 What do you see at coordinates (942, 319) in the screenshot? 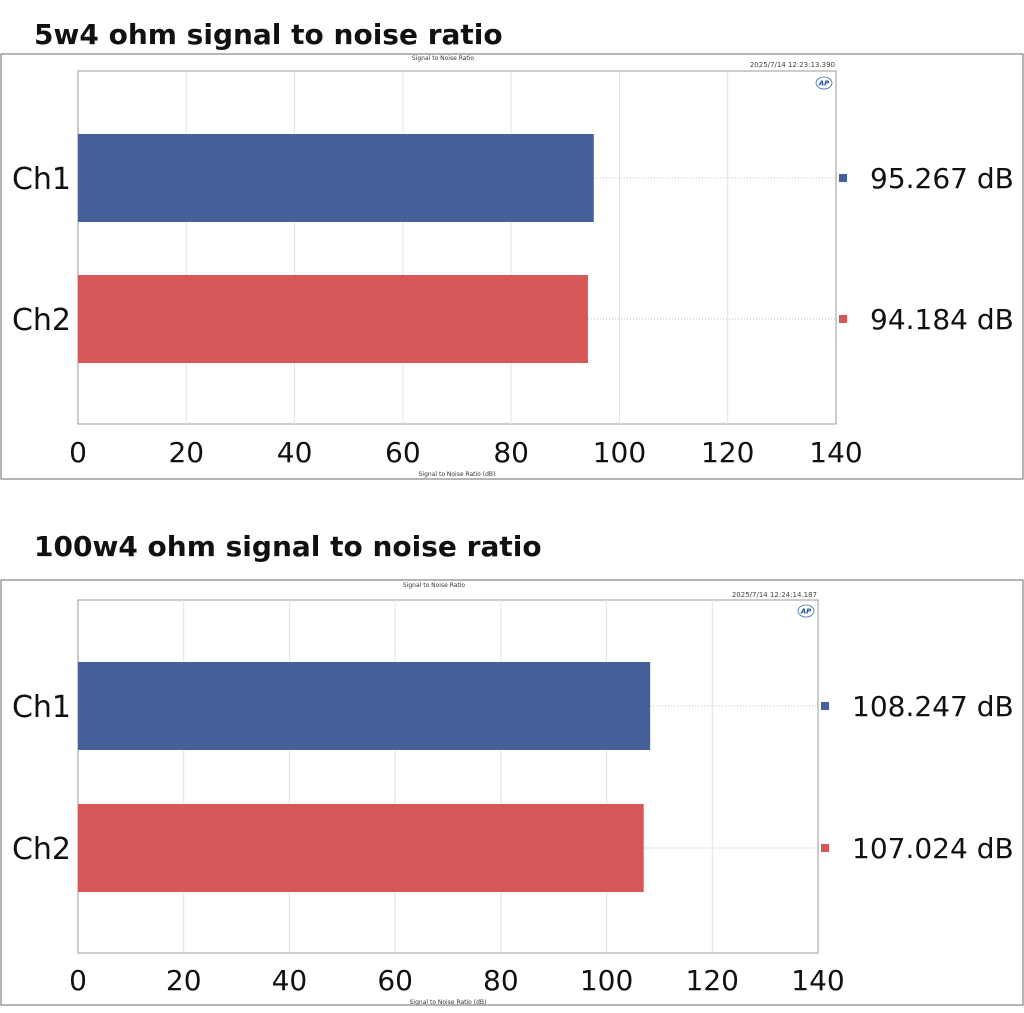
I see `bar-value-label: 94.184 dB` at bounding box center [942, 319].